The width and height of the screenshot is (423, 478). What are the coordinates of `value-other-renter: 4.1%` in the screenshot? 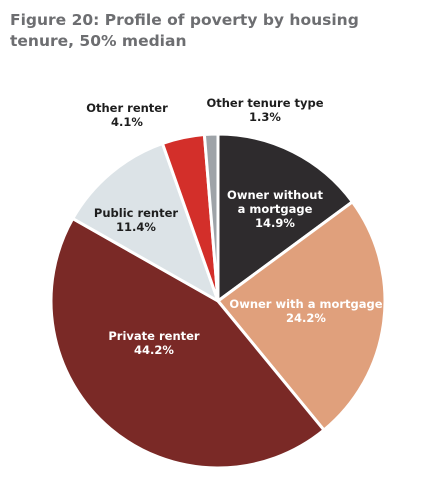 It's located at (127, 122).